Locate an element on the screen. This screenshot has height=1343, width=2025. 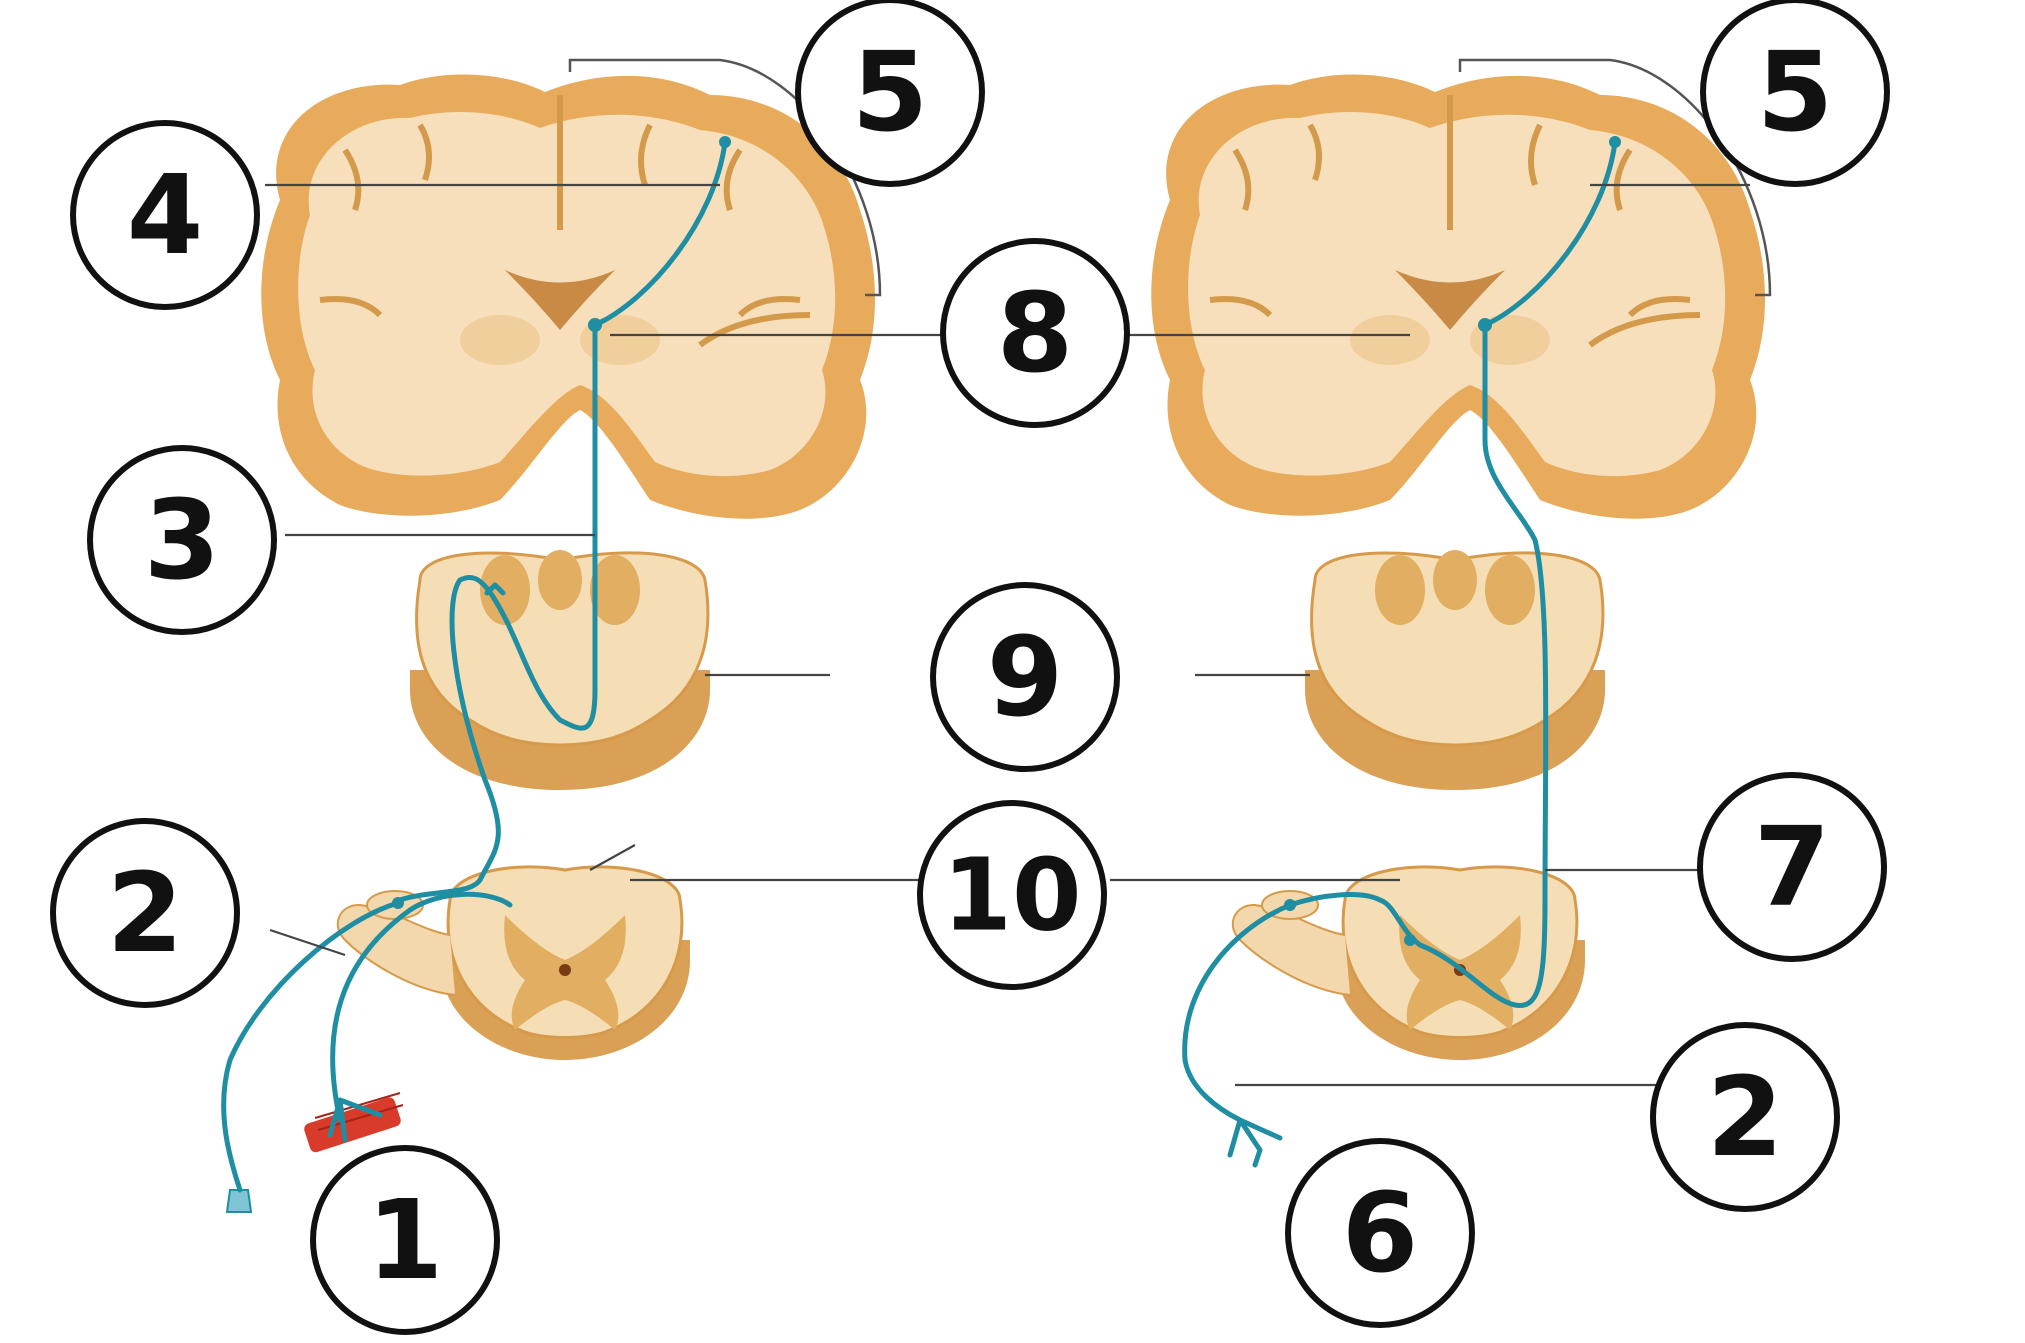
label-5-right: 5 is located at coordinates (1795, 93).